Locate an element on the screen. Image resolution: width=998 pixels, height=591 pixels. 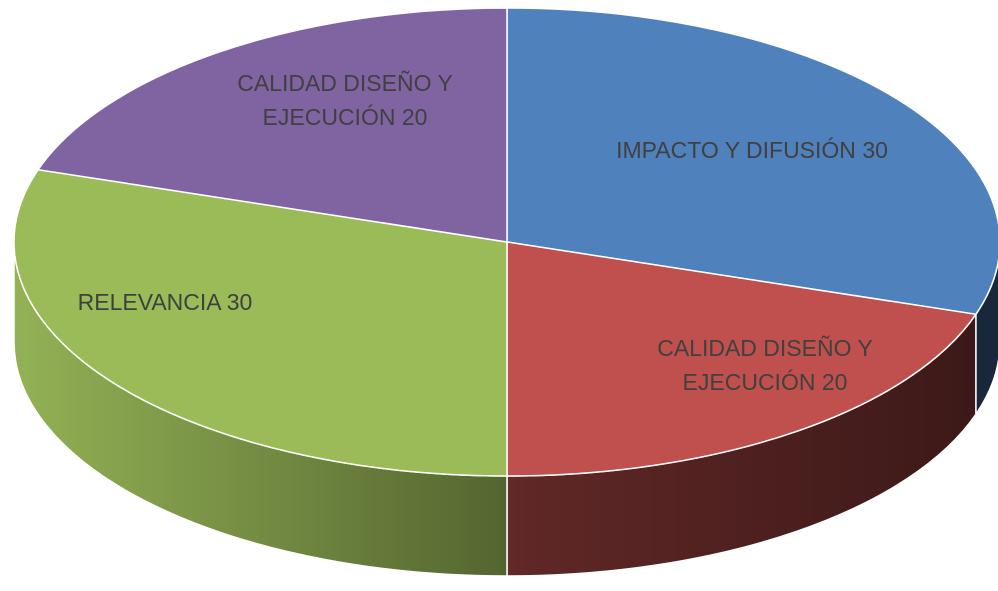
label-category: IMPACTO Y DIFUSIÓN is located at coordinates (736, 150).